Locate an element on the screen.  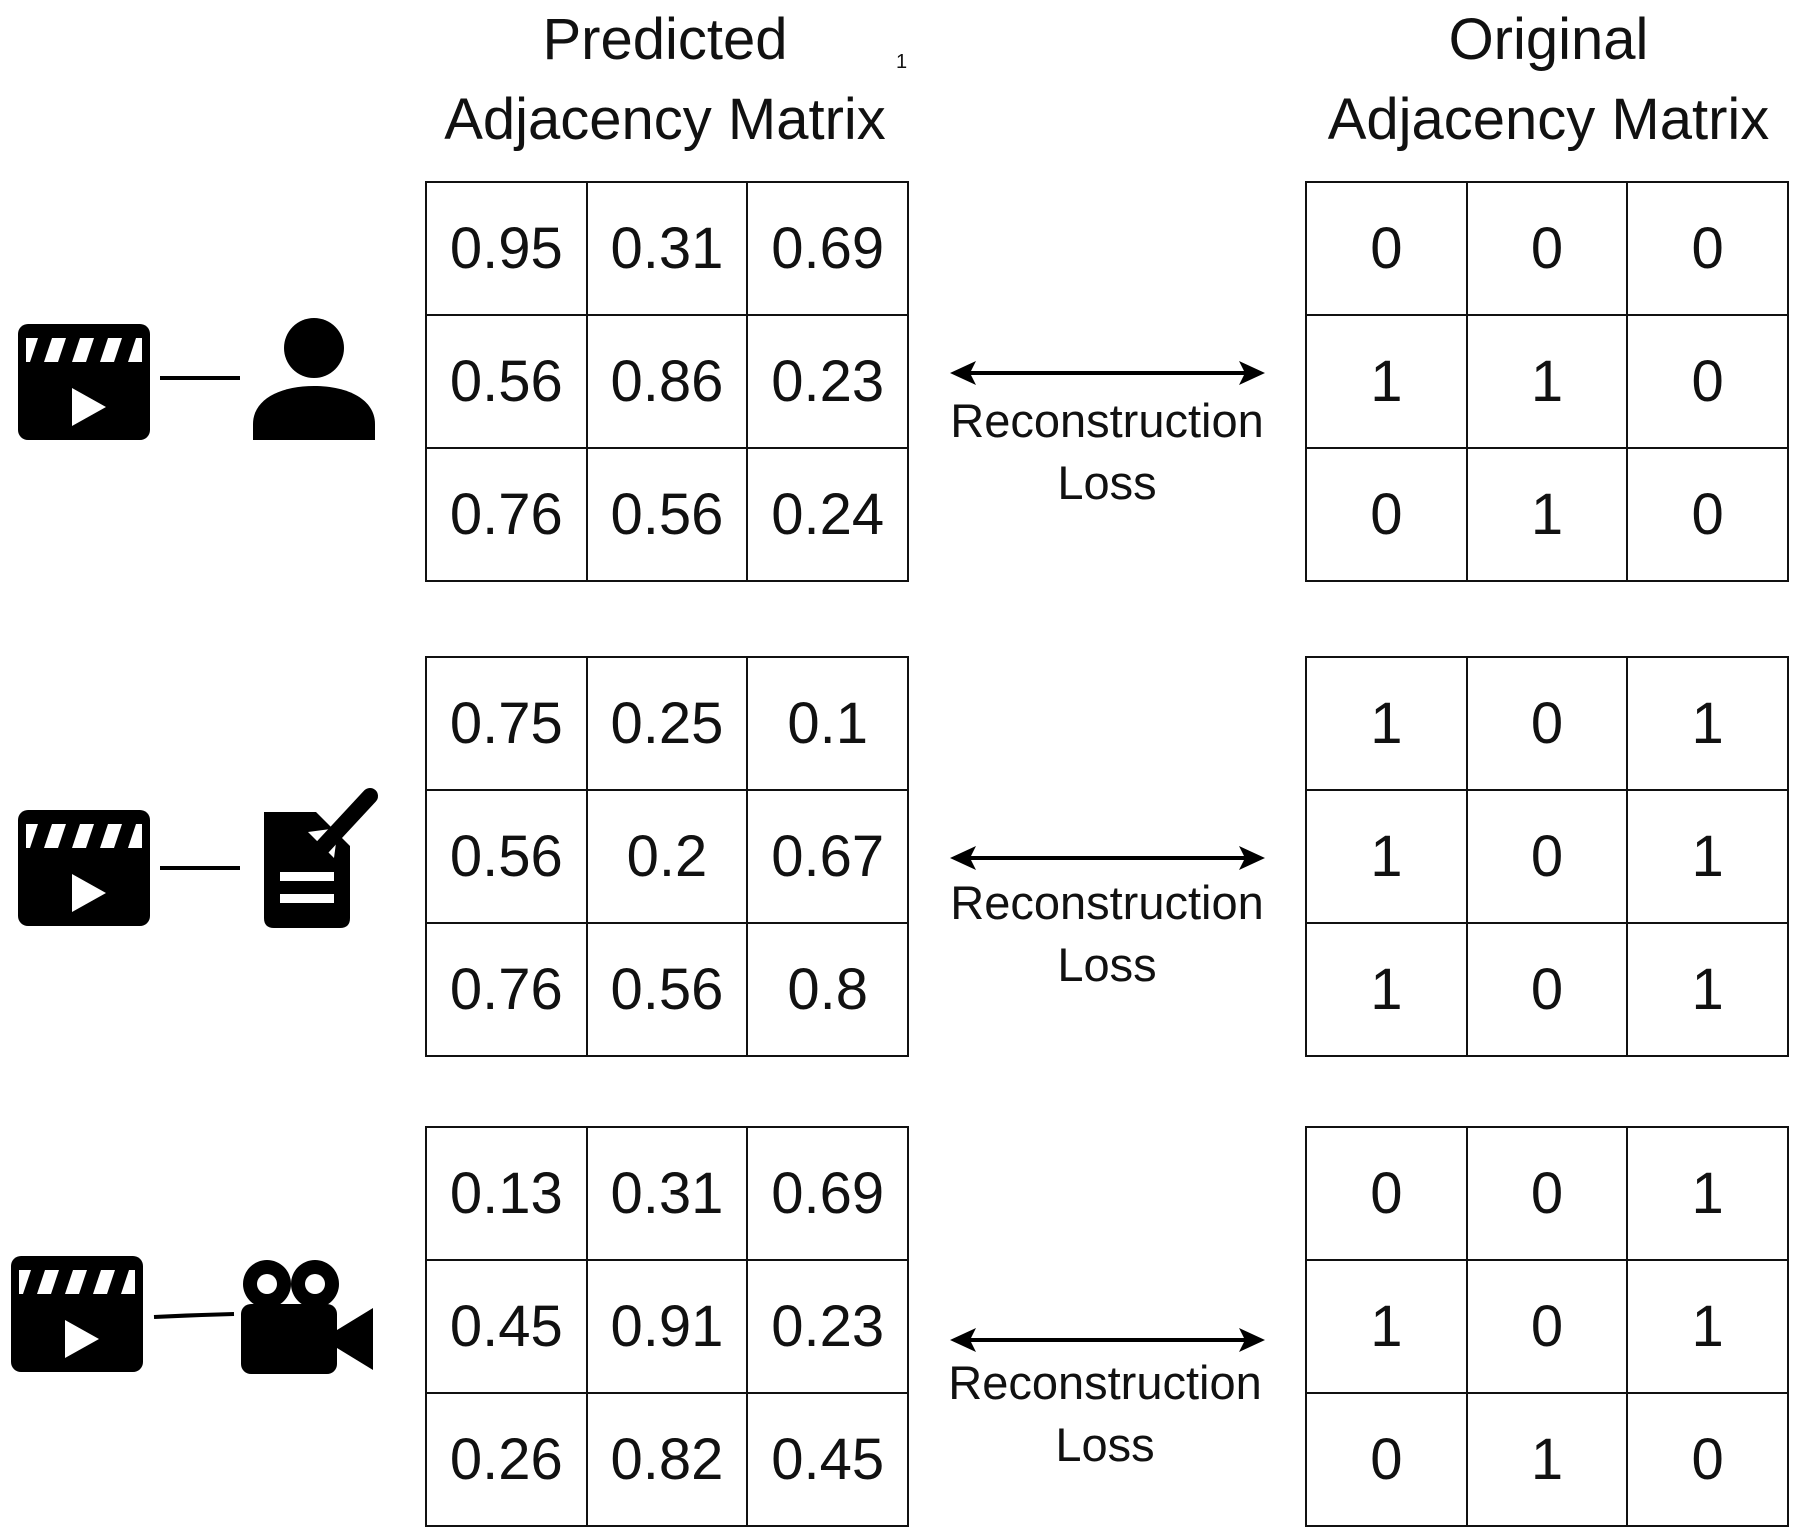
matrix-cell: 0.75 is located at coordinates (506, 723).